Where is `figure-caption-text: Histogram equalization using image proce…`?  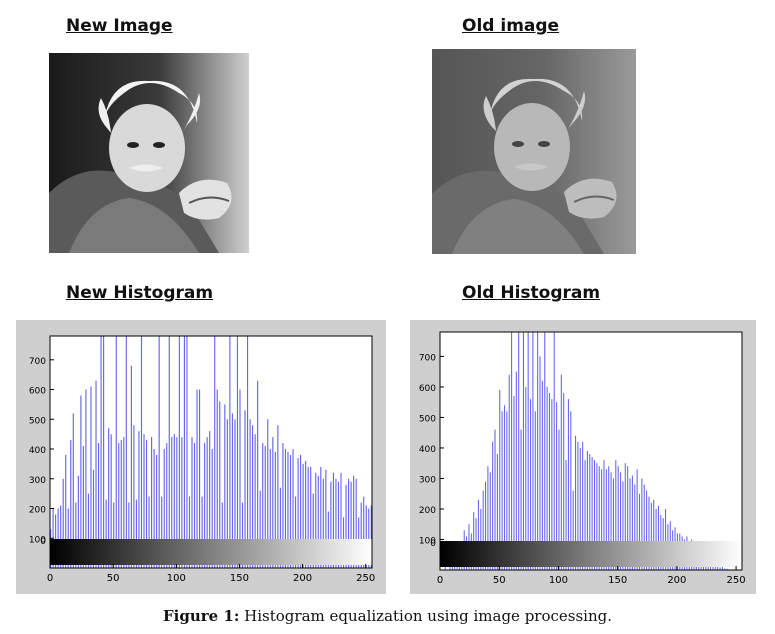
figure-caption-text: Histogram equalization using image proce… is located at coordinates (428, 616).